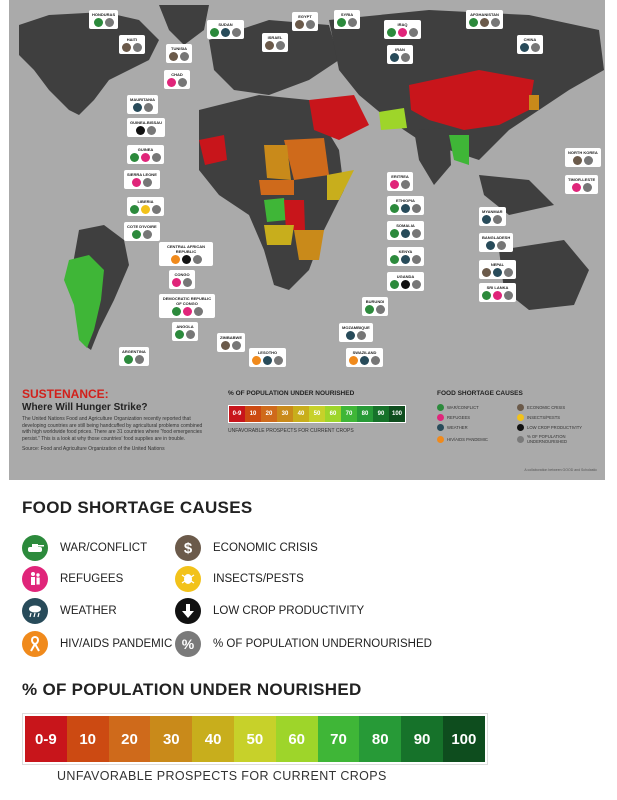 The image size is (617, 800). What do you see at coordinates (459, 417) in the screenshot?
I see `mini-cause-label: REFUGEES` at bounding box center [459, 417].